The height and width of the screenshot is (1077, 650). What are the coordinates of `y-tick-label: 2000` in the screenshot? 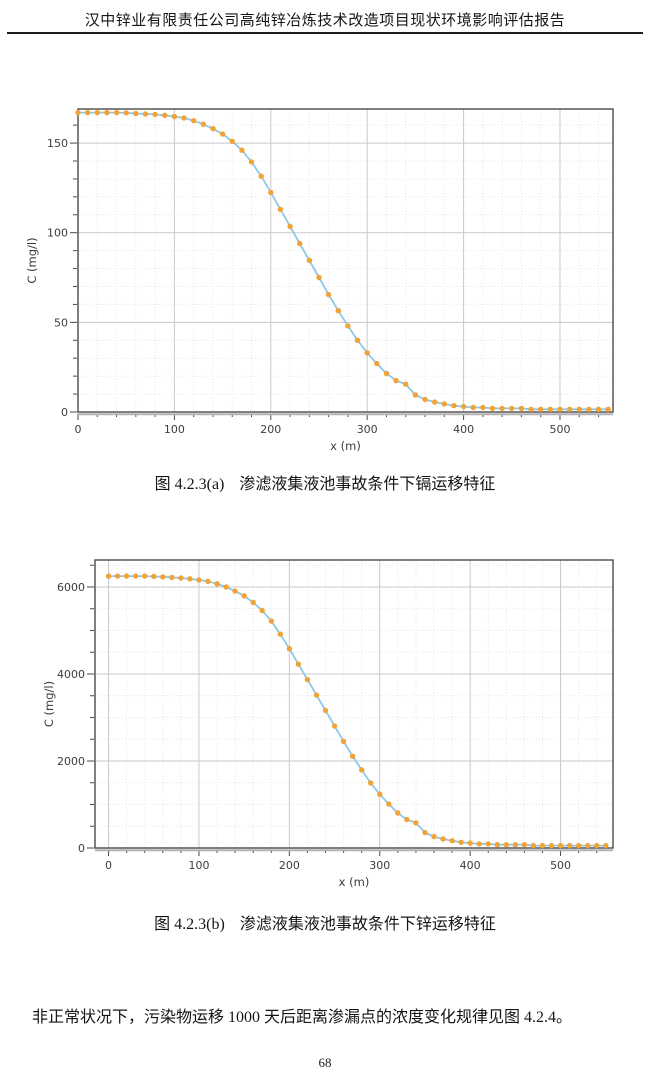 It's located at (71, 761).